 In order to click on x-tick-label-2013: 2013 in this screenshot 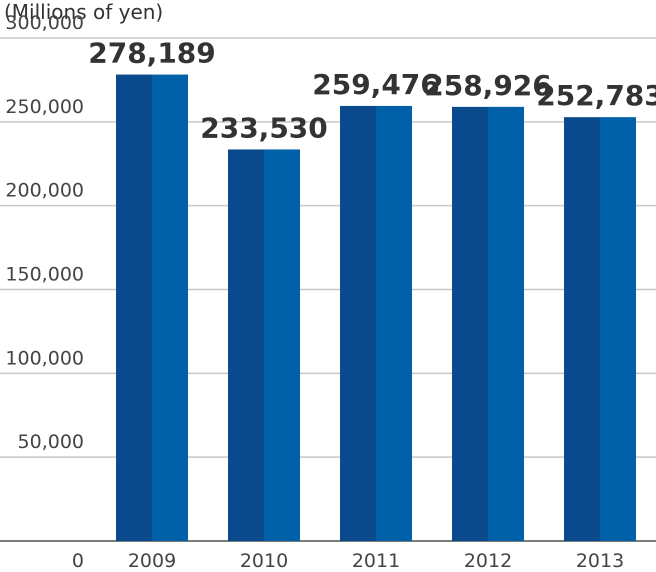, I will do `click(600, 561)`.